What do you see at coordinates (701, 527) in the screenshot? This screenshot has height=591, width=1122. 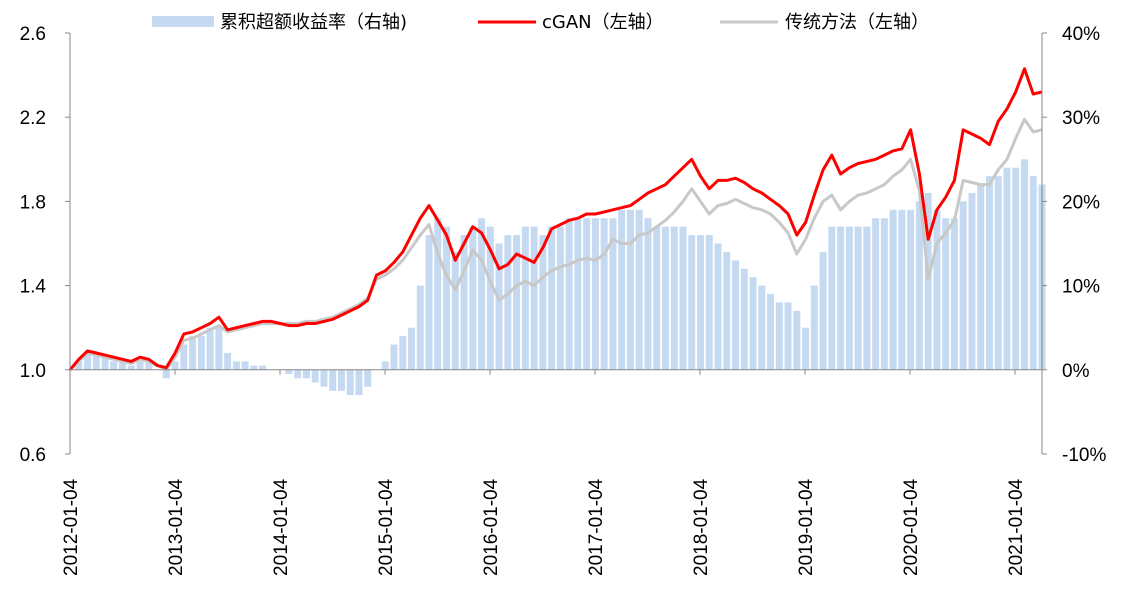 I see `x-tick-label: 2018-01-04` at bounding box center [701, 527].